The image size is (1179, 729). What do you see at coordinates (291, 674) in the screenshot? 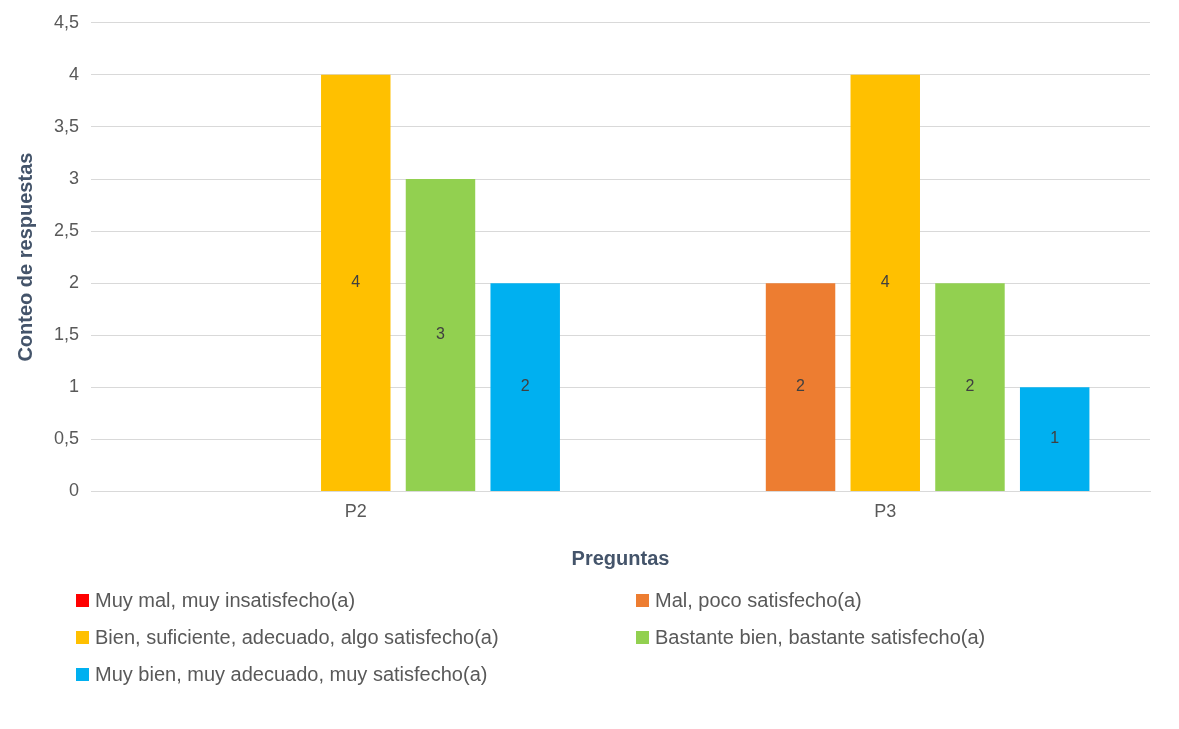
I see `legend-label: Muy bien, muy adecuado, muy satisfecho(a)` at bounding box center [291, 674].